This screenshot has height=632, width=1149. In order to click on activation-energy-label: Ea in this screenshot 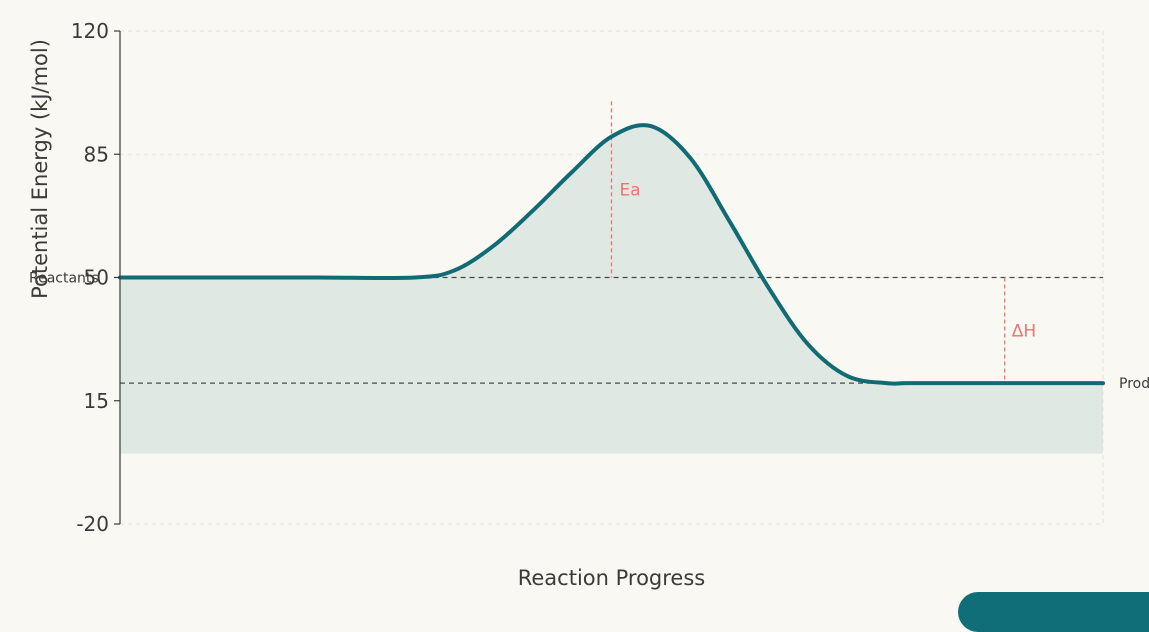, I will do `click(630, 190)`.